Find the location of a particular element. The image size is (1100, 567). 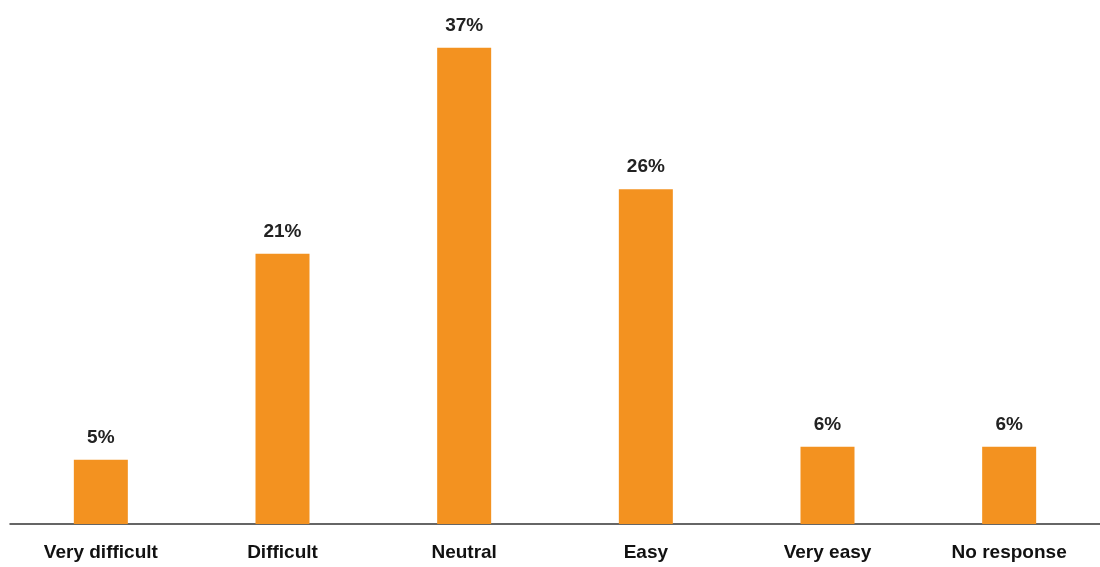

data-label: 21% is located at coordinates (282, 230).